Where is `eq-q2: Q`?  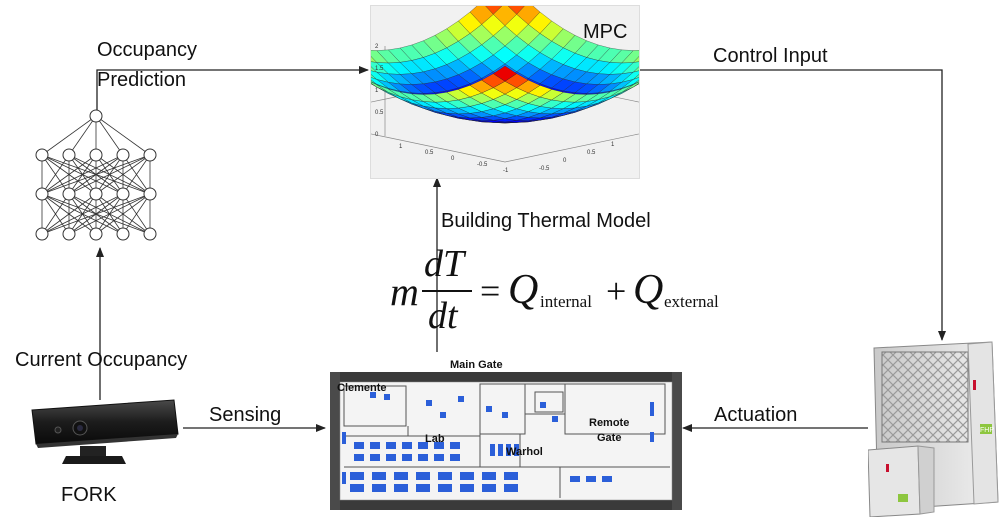
eq-q2: Q is located at coordinates (648, 290).